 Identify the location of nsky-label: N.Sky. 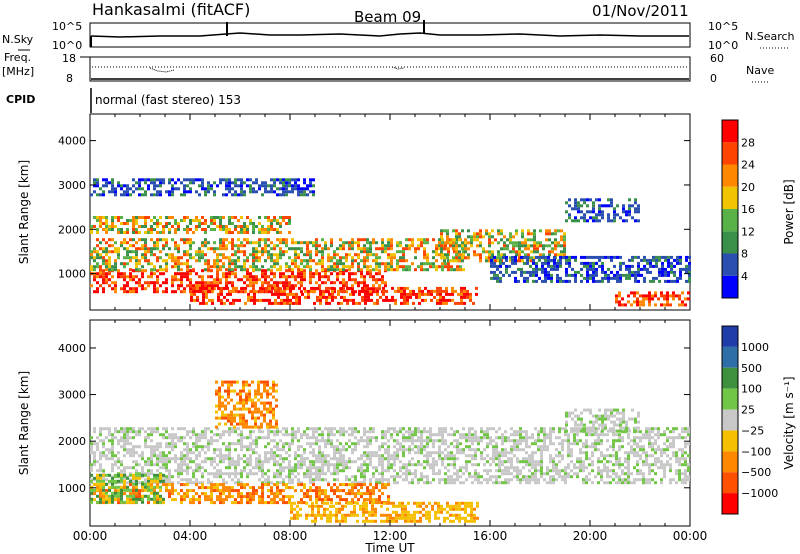
(18, 39).